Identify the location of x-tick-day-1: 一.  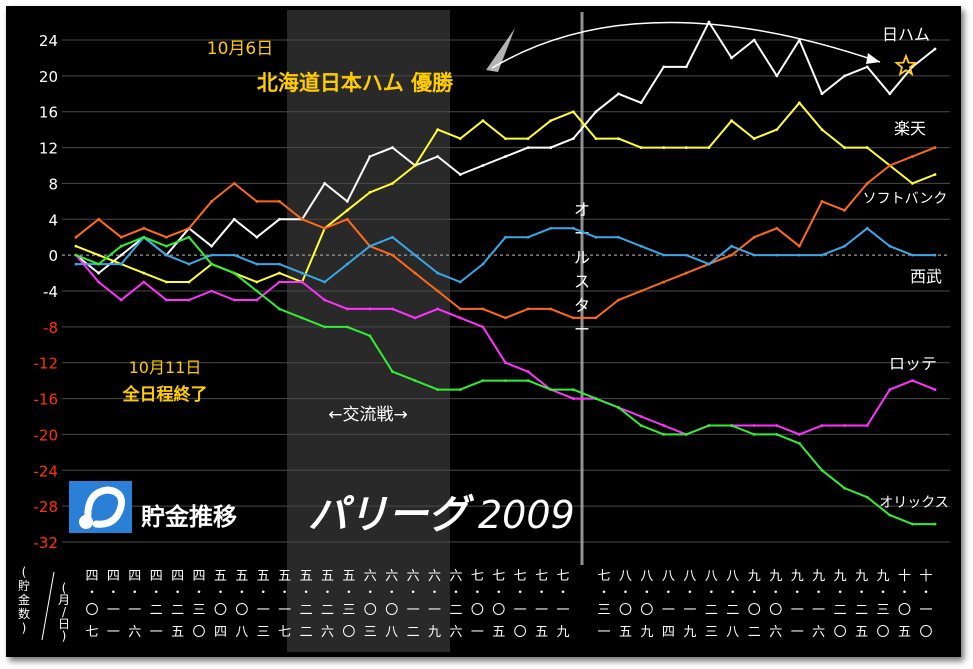
(520, 610).